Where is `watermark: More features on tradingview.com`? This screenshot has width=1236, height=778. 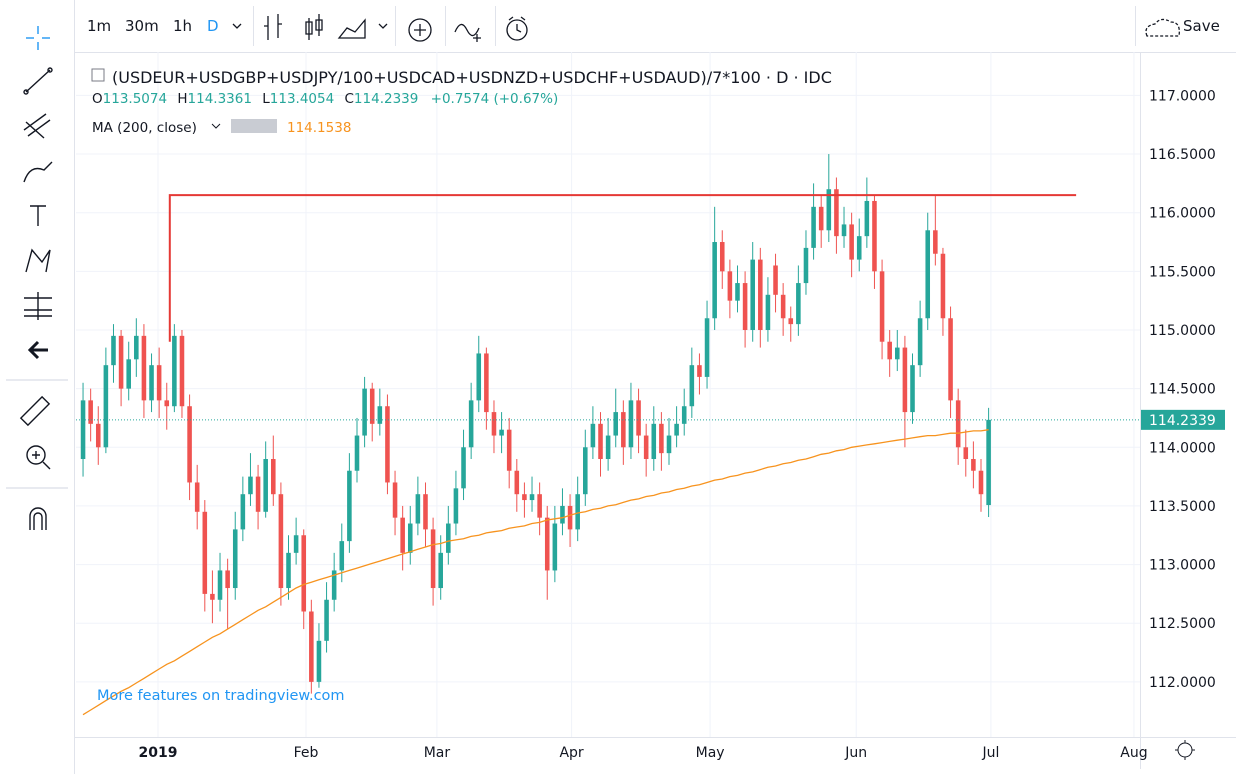
watermark: More features on tradingview.com is located at coordinates (221, 696).